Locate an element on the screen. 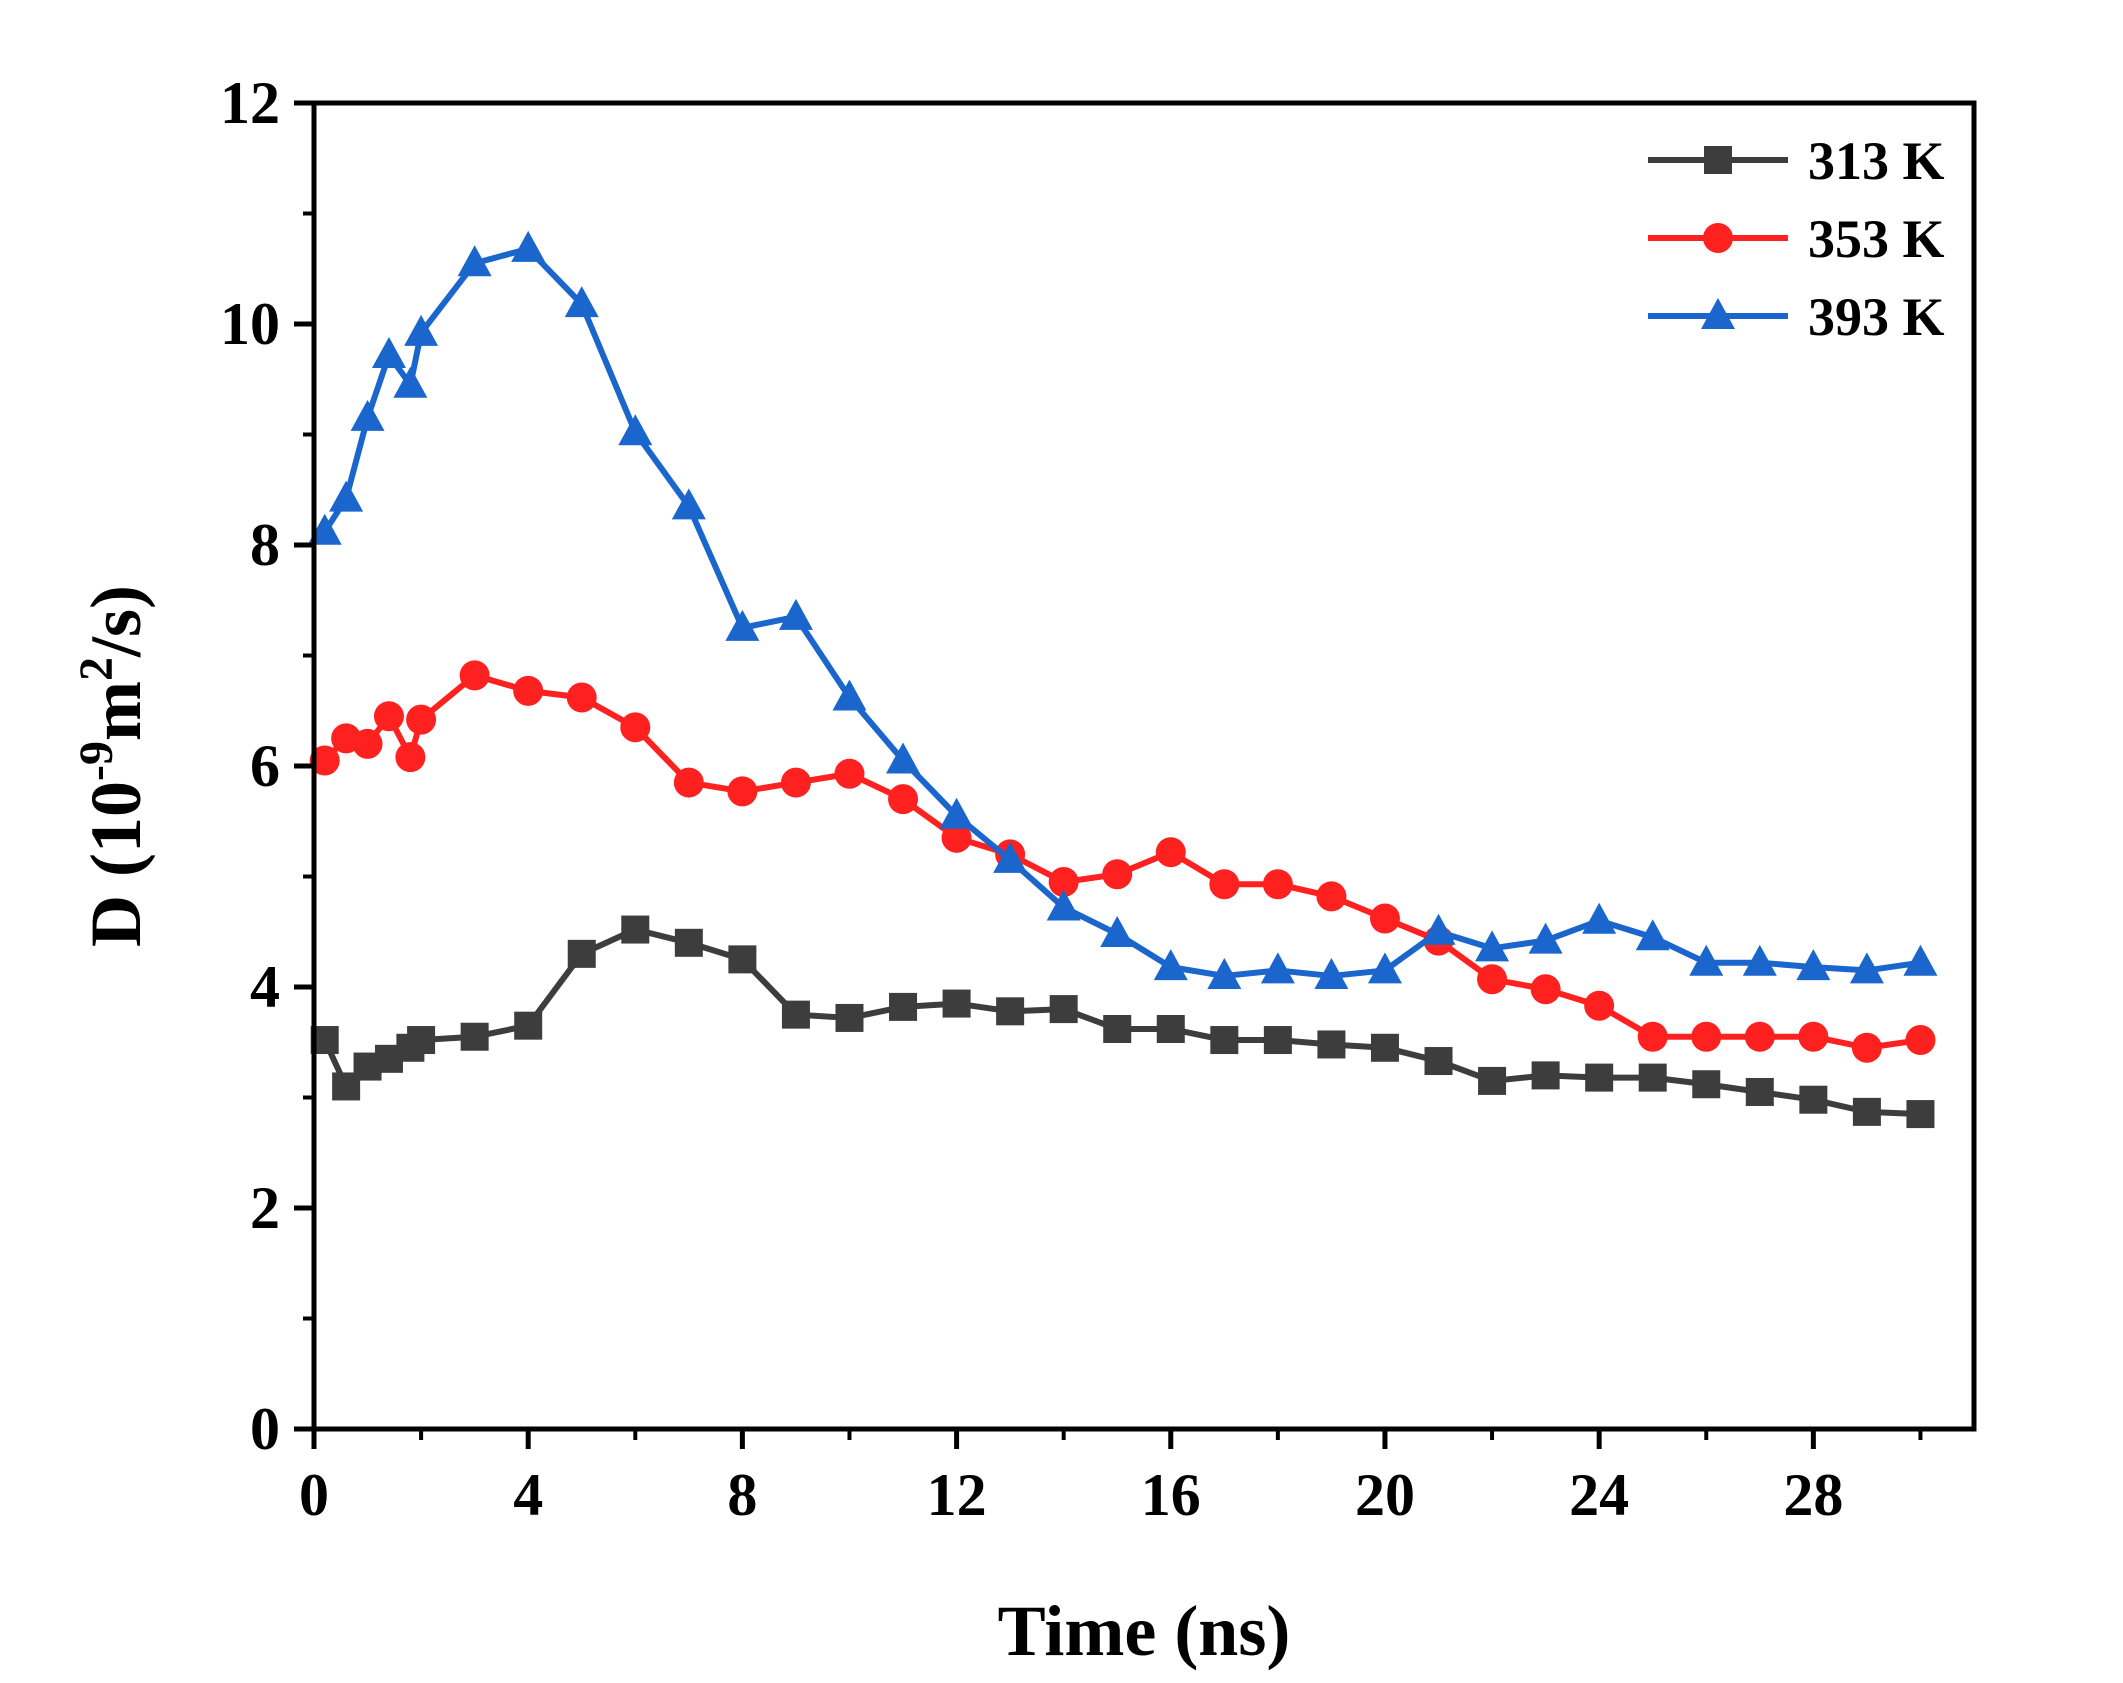 This screenshot has width=2123, height=1683. y-tick-label: 6 is located at coordinates (265, 766).